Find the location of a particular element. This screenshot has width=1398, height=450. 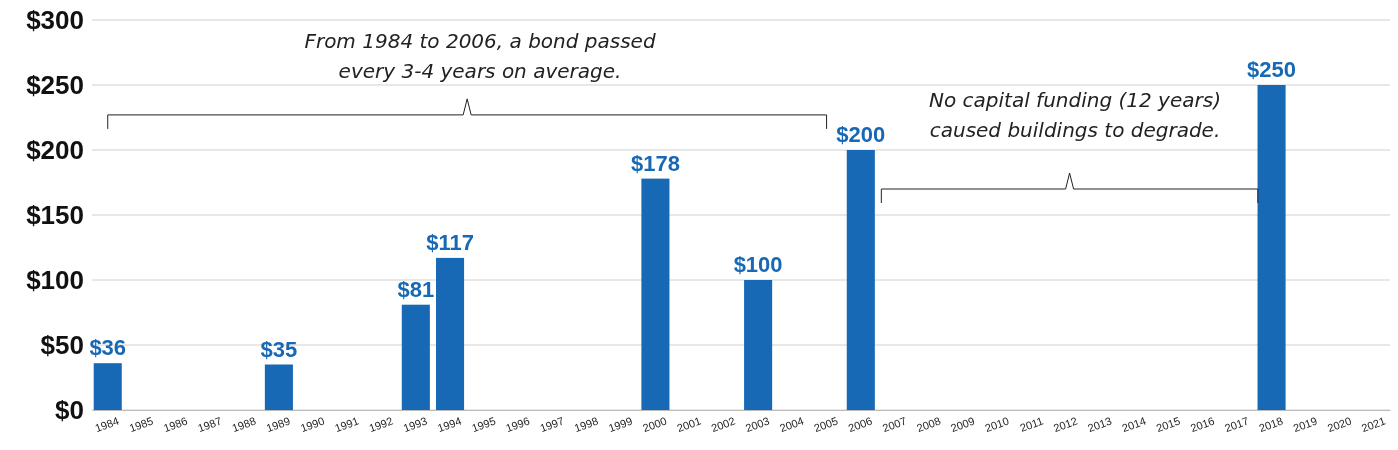

x-tick-label: 2012 is located at coordinates (1065, 424).